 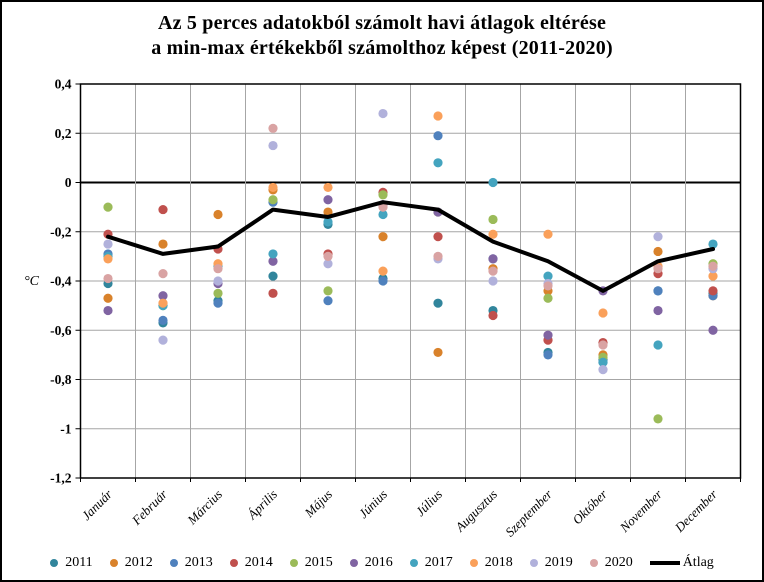 What do you see at coordinates (476, 511) in the screenshot?
I see `x-category-label: Augusztus` at bounding box center [476, 511].